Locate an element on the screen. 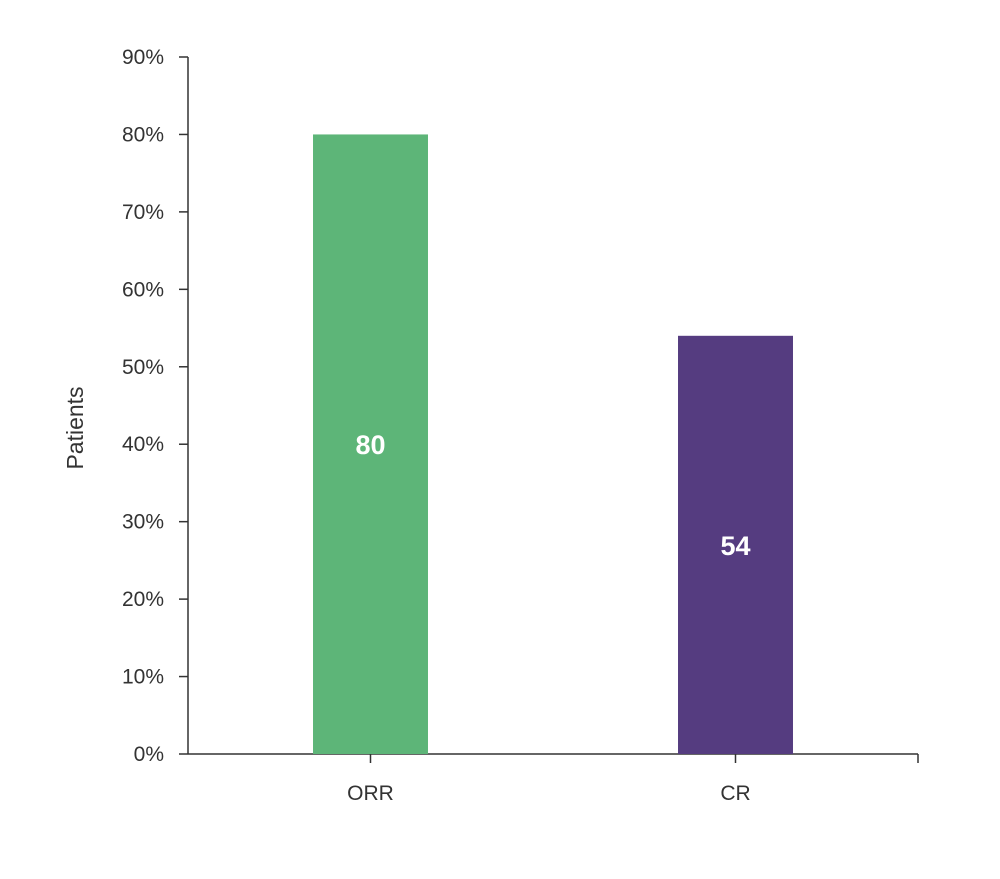 Image resolution: width=1000 pixels, height=879 pixels. data-label-cr: 54 is located at coordinates (735, 546).